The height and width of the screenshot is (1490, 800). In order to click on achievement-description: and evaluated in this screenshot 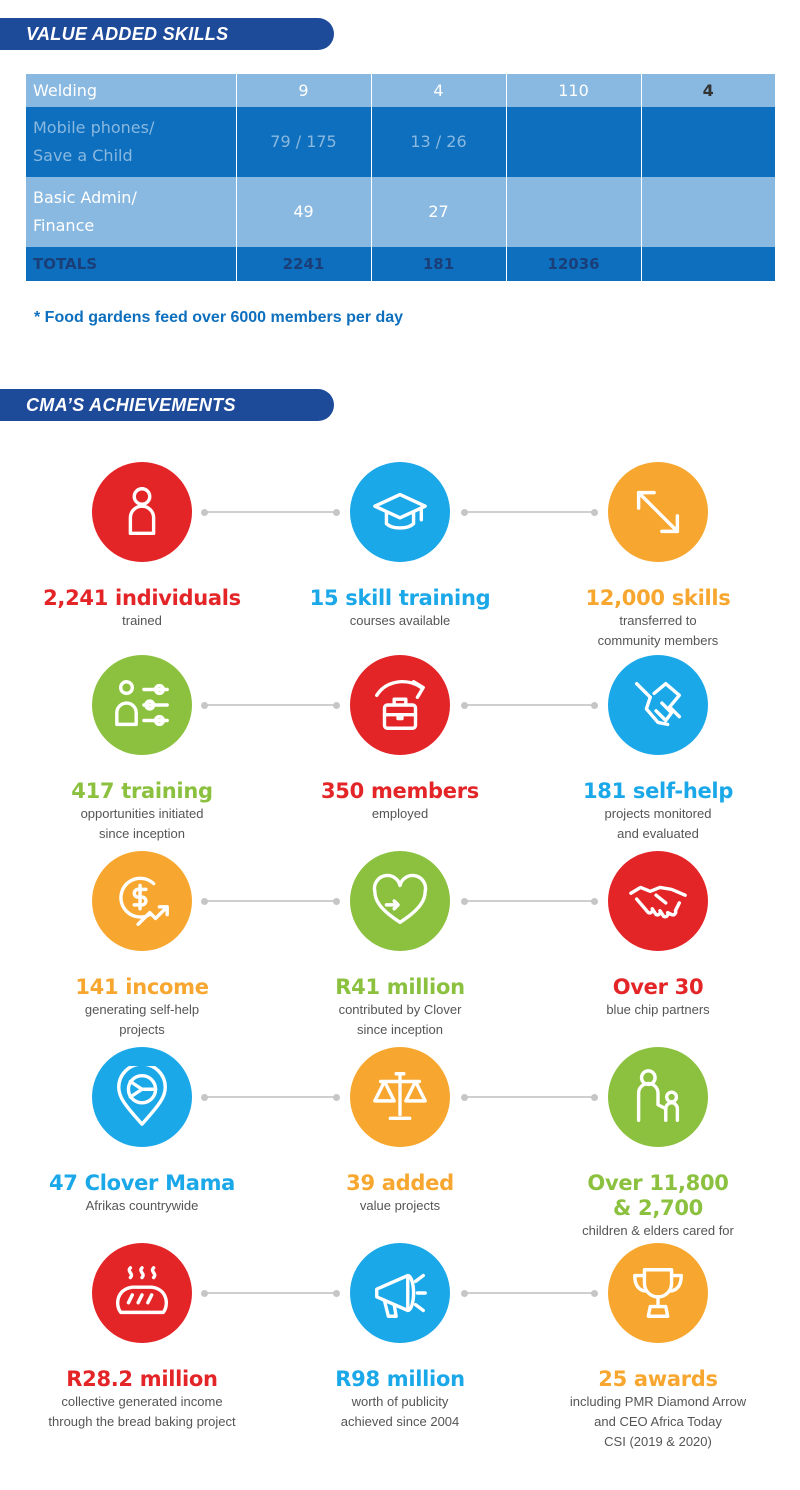, I will do `click(658, 833)`.